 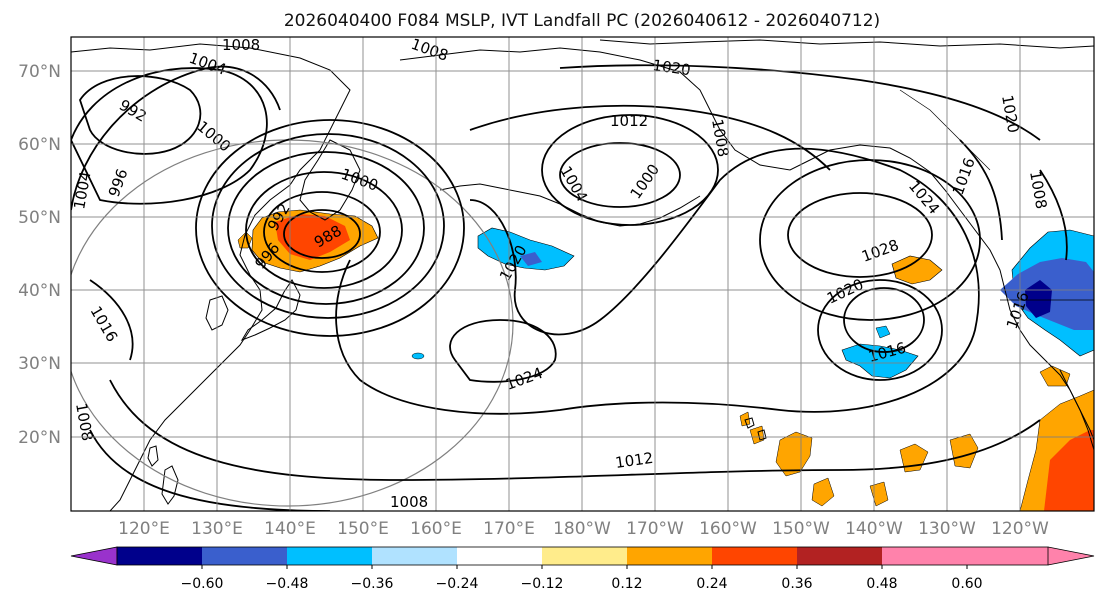 I want to click on lon-label: 170°W, so click(x=655, y=529).